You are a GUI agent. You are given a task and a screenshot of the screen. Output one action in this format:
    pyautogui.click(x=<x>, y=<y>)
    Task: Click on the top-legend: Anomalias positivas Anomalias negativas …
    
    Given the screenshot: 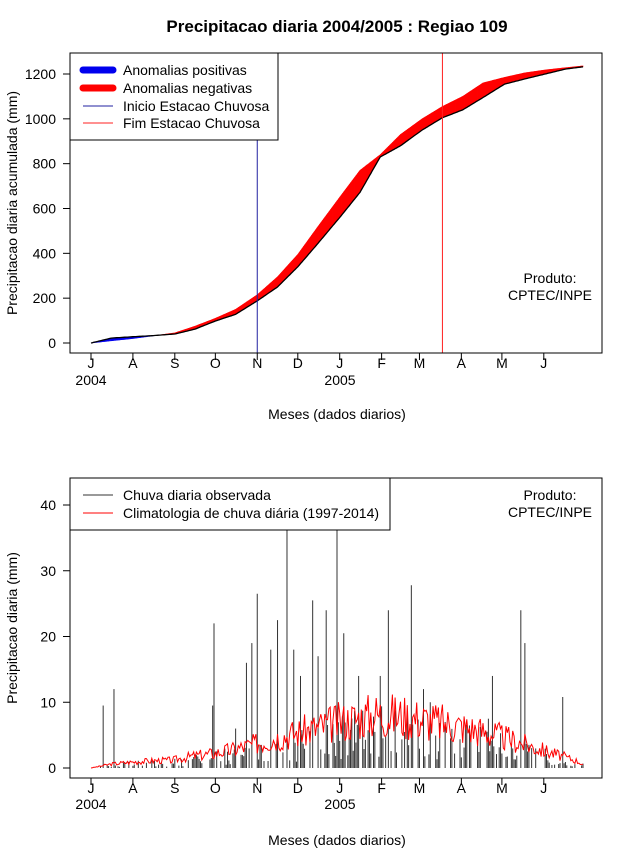 What is the action you would take?
    pyautogui.click(x=174, y=96)
    